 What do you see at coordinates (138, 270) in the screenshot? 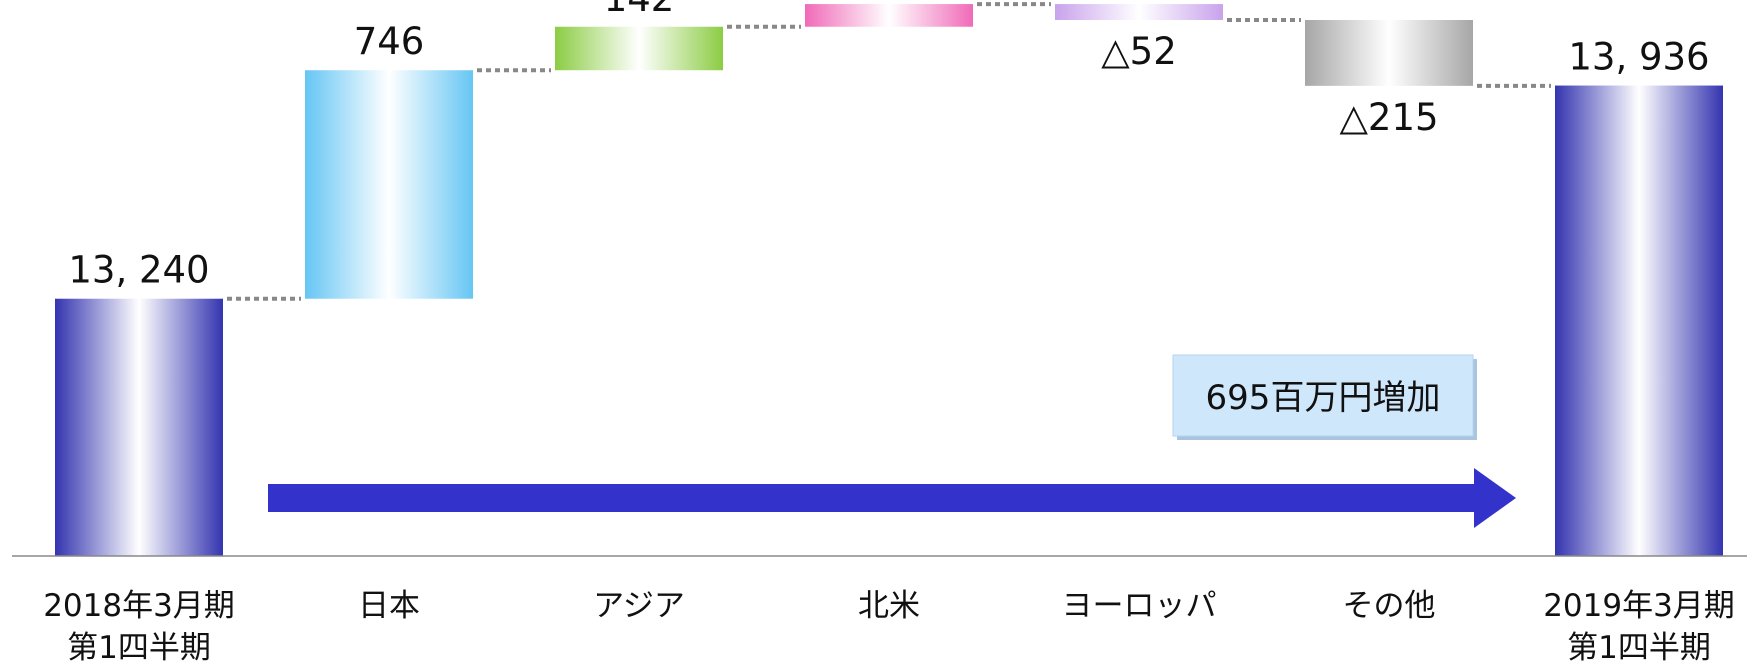
I see `value-label-0: 13, 240` at bounding box center [138, 270].